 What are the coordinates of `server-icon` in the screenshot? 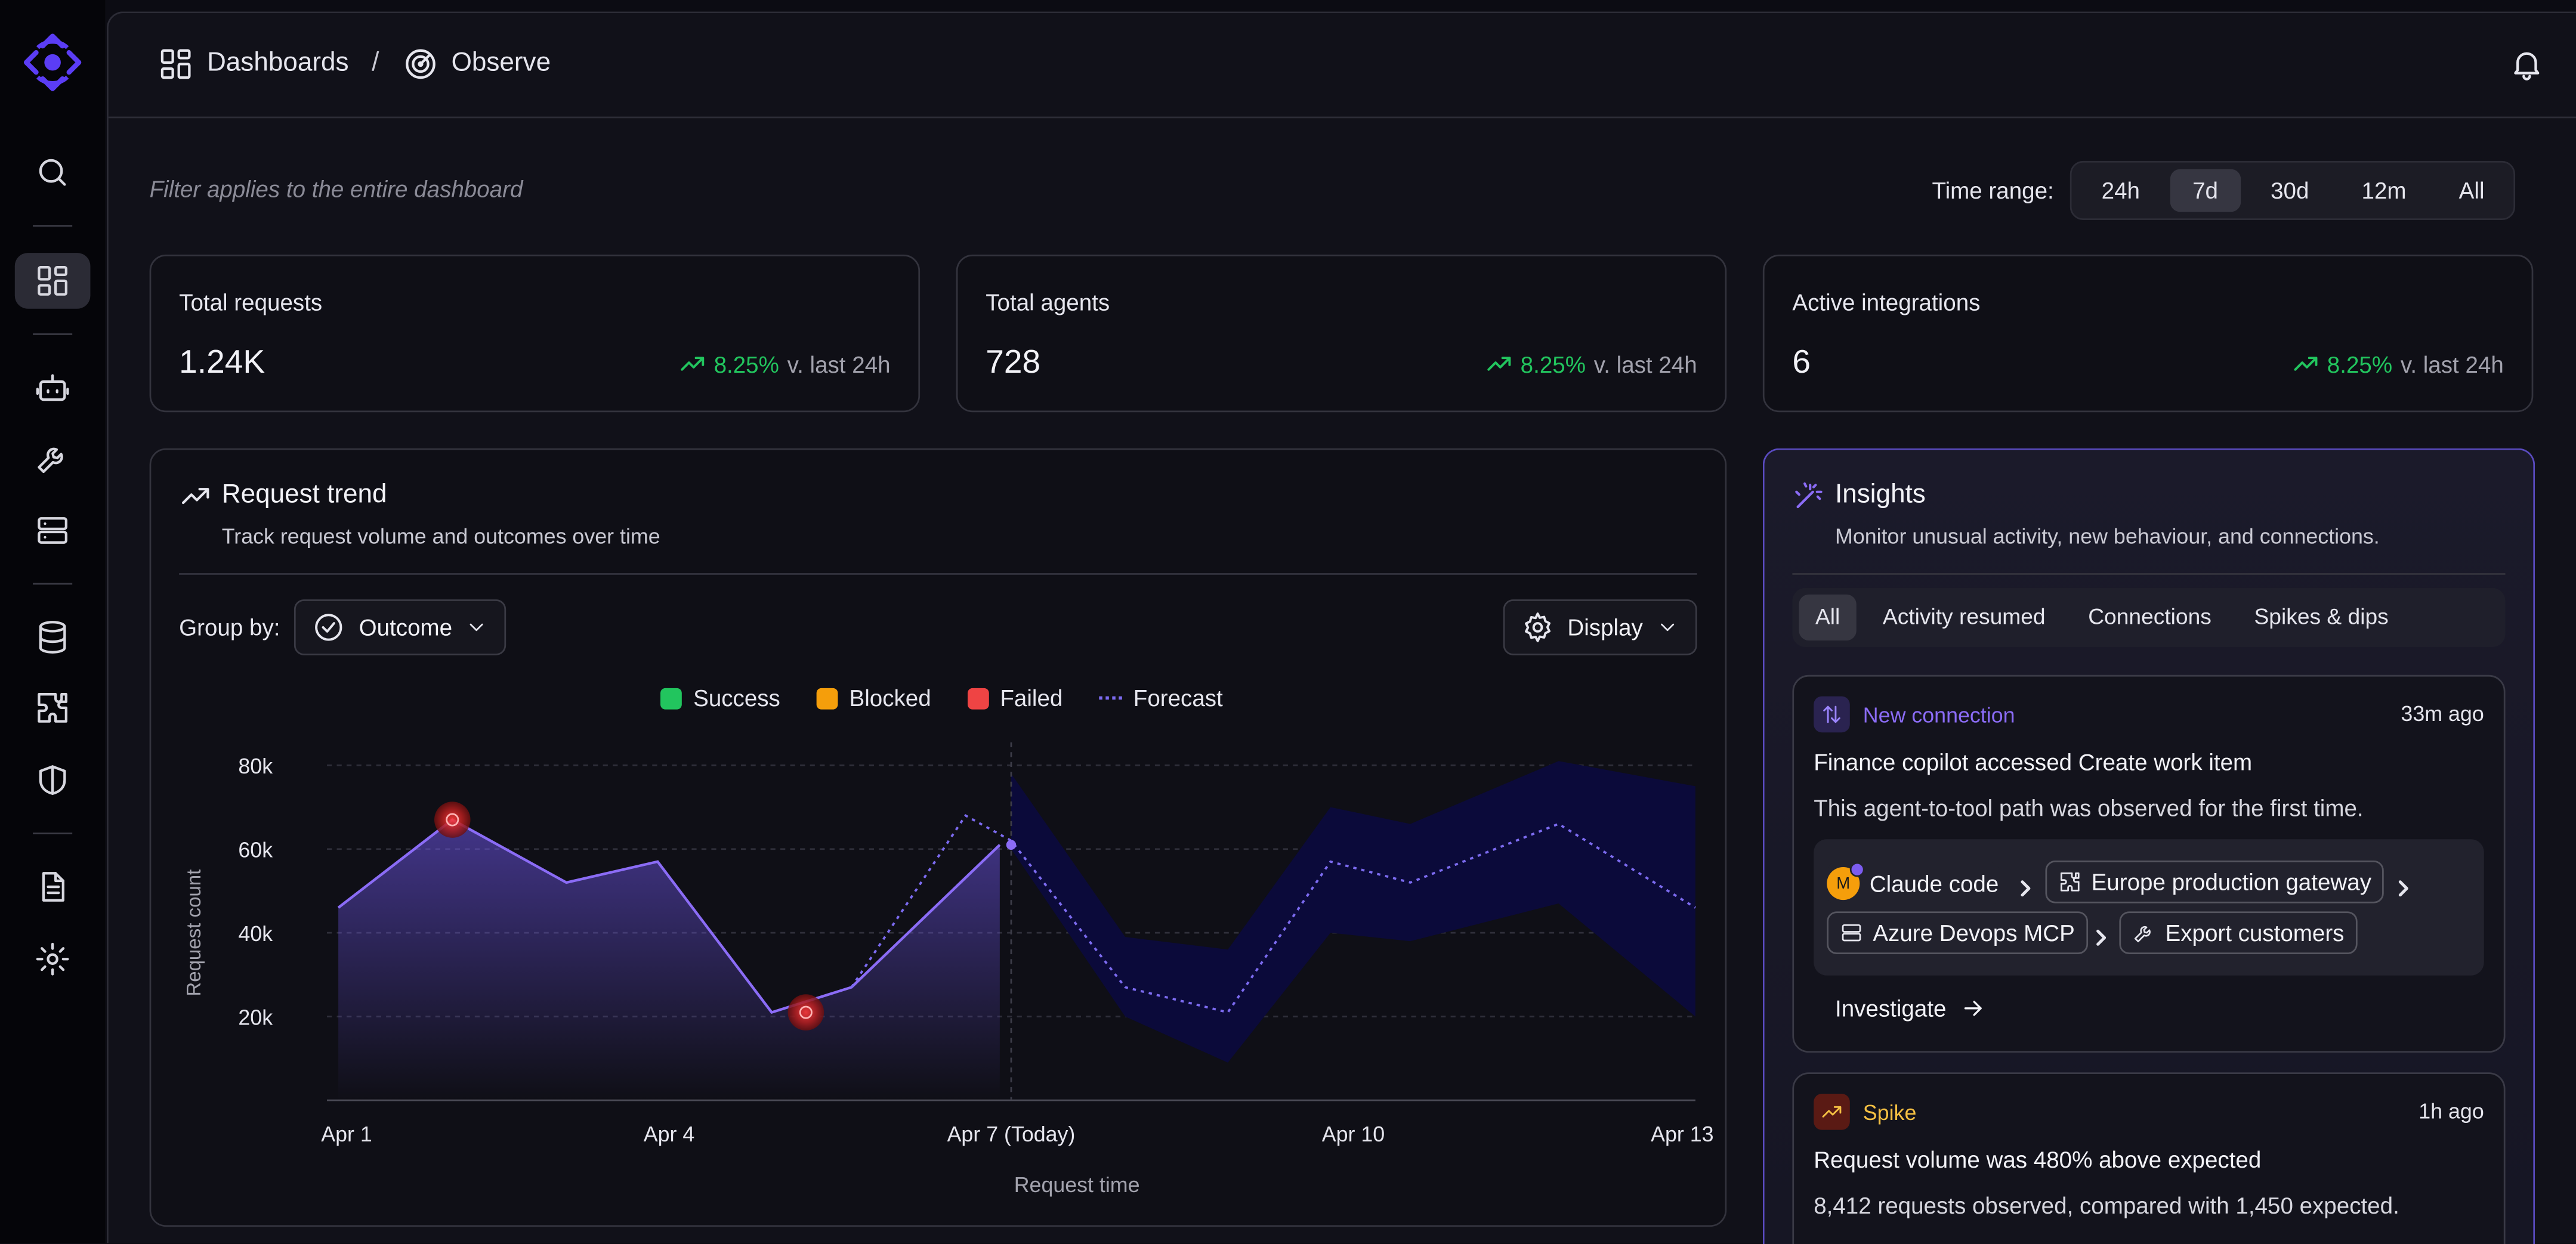 It's located at (1851, 933).